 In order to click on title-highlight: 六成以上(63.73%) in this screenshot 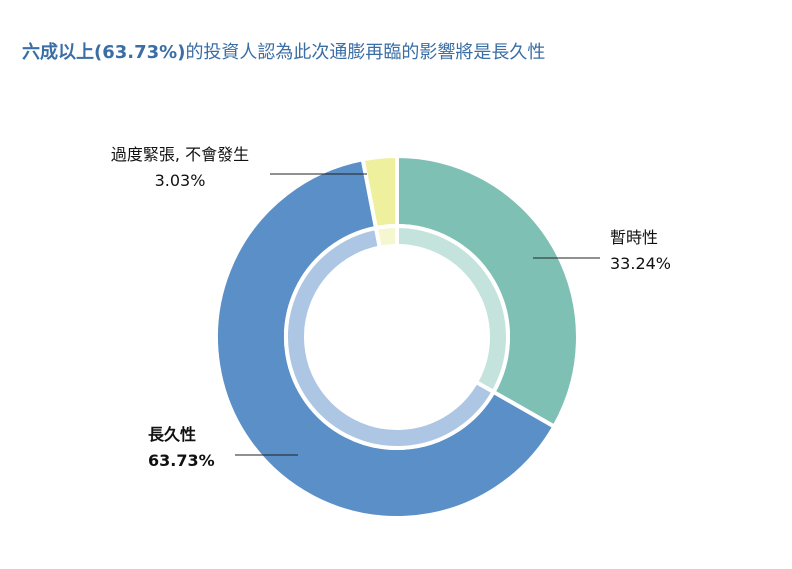, I will do `click(103, 52)`.